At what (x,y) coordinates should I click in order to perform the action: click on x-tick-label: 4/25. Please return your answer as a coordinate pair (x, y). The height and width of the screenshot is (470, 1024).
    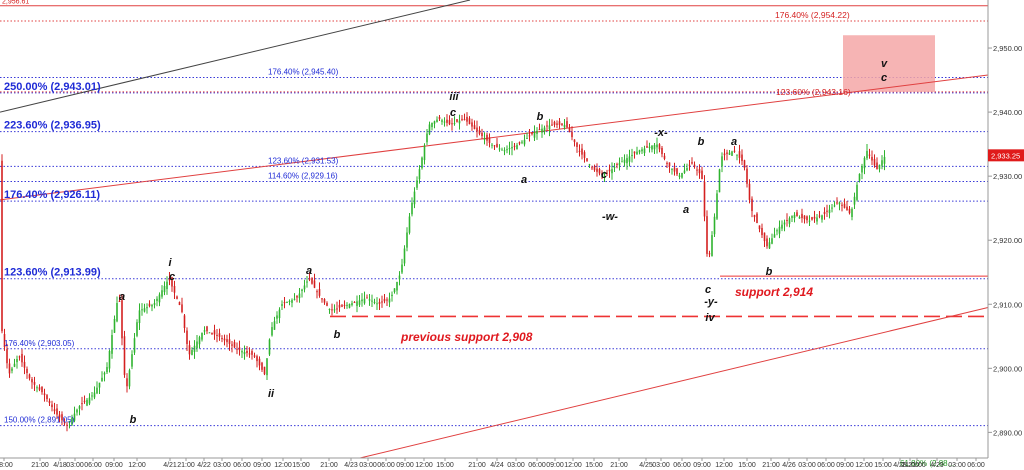
    Looking at the image, I should click on (646, 465).